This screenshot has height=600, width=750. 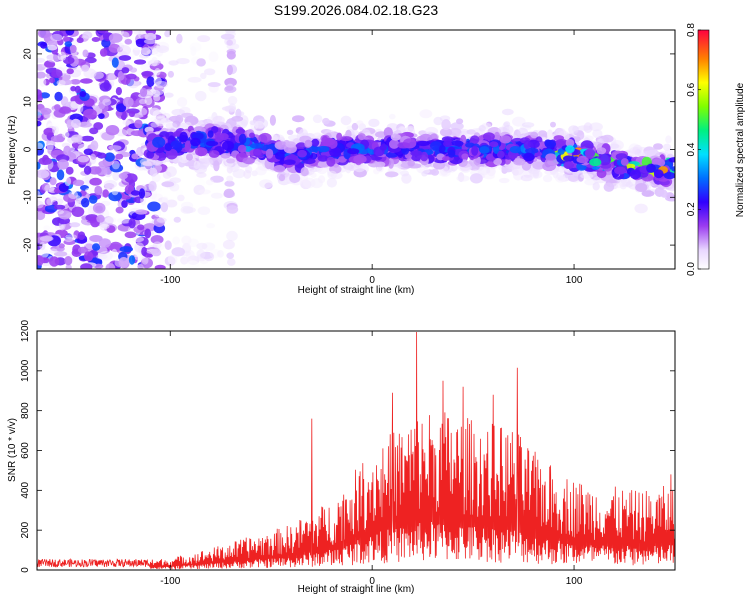 What do you see at coordinates (12, 450) in the screenshot?
I see `snr-y-label: SNR (10 * v/v)` at bounding box center [12, 450].